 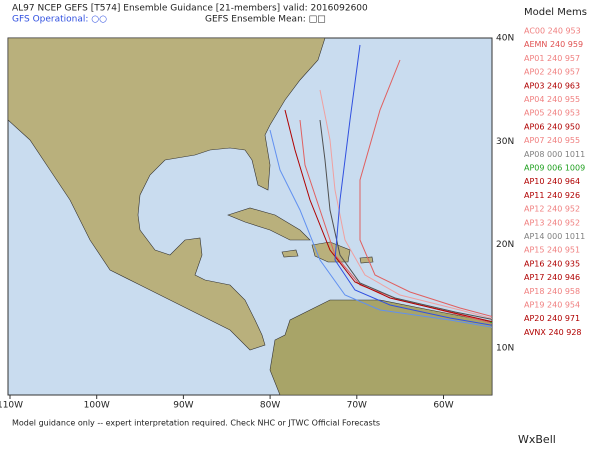 What do you see at coordinates (290, 253) in the screenshot?
I see `land-jamaica` at bounding box center [290, 253].